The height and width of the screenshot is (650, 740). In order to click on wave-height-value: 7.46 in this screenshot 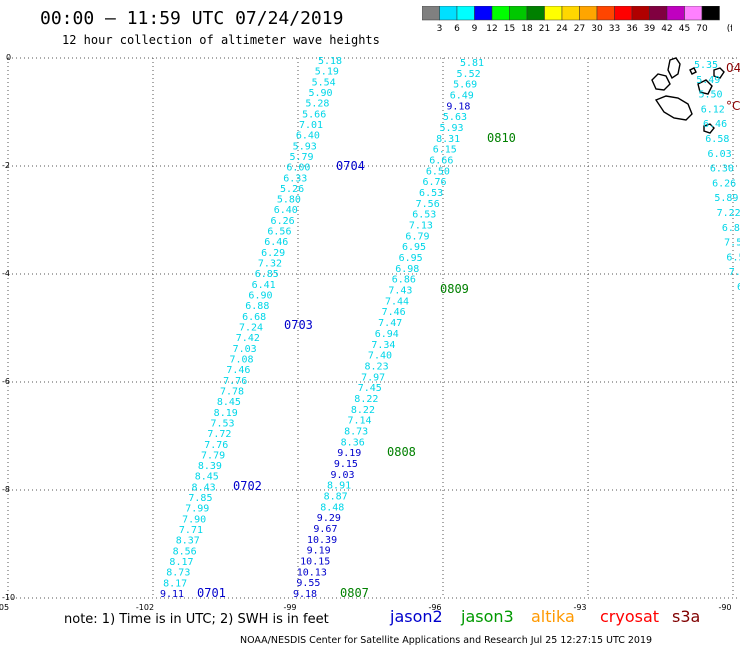, I will do `click(394, 312)`.